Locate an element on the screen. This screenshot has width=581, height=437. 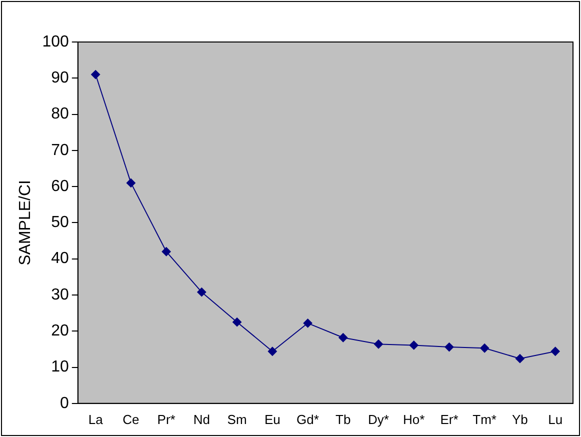
y-axis-title: SAMPLE/CI is located at coordinates (25, 223).